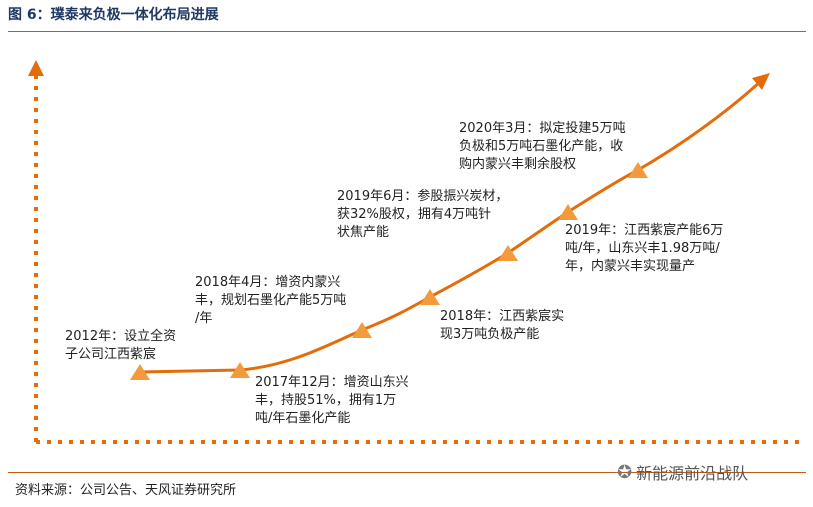  Describe the element at coordinates (542, 146) in the screenshot. I see `milestone-label-2020-03: 2020年3月：拟定投建5万吨 负极和5万吨石墨化产能，收 购内蒙兴丰剩余股权` at that location.